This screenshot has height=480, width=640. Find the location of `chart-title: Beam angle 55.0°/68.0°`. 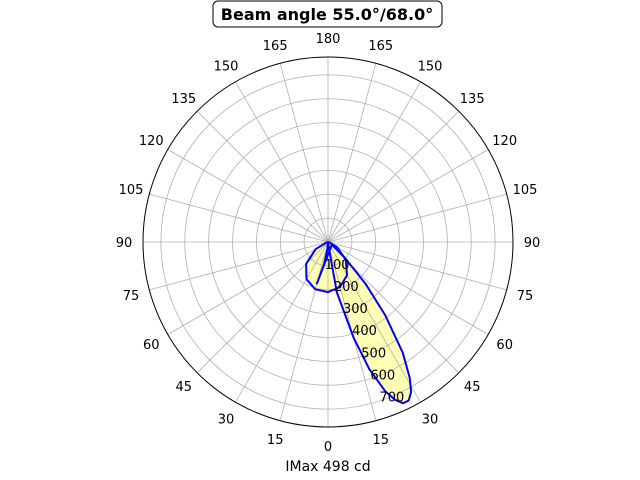

chart-title: Beam angle 55.0°/68.0° is located at coordinates (327, 14).